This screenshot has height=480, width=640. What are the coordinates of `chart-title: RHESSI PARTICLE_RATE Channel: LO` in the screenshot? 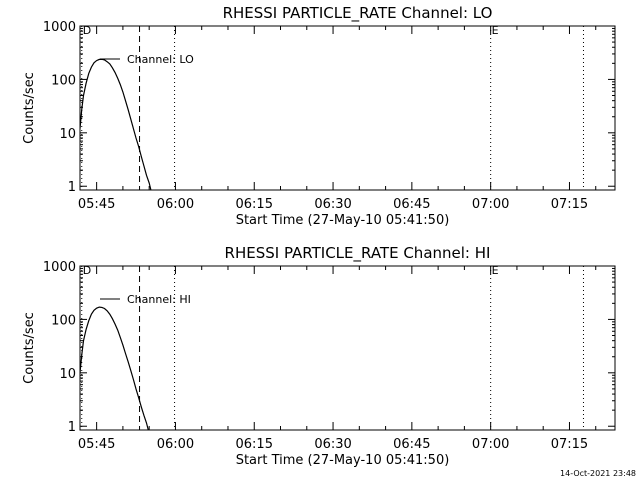 It's located at (358, 13).